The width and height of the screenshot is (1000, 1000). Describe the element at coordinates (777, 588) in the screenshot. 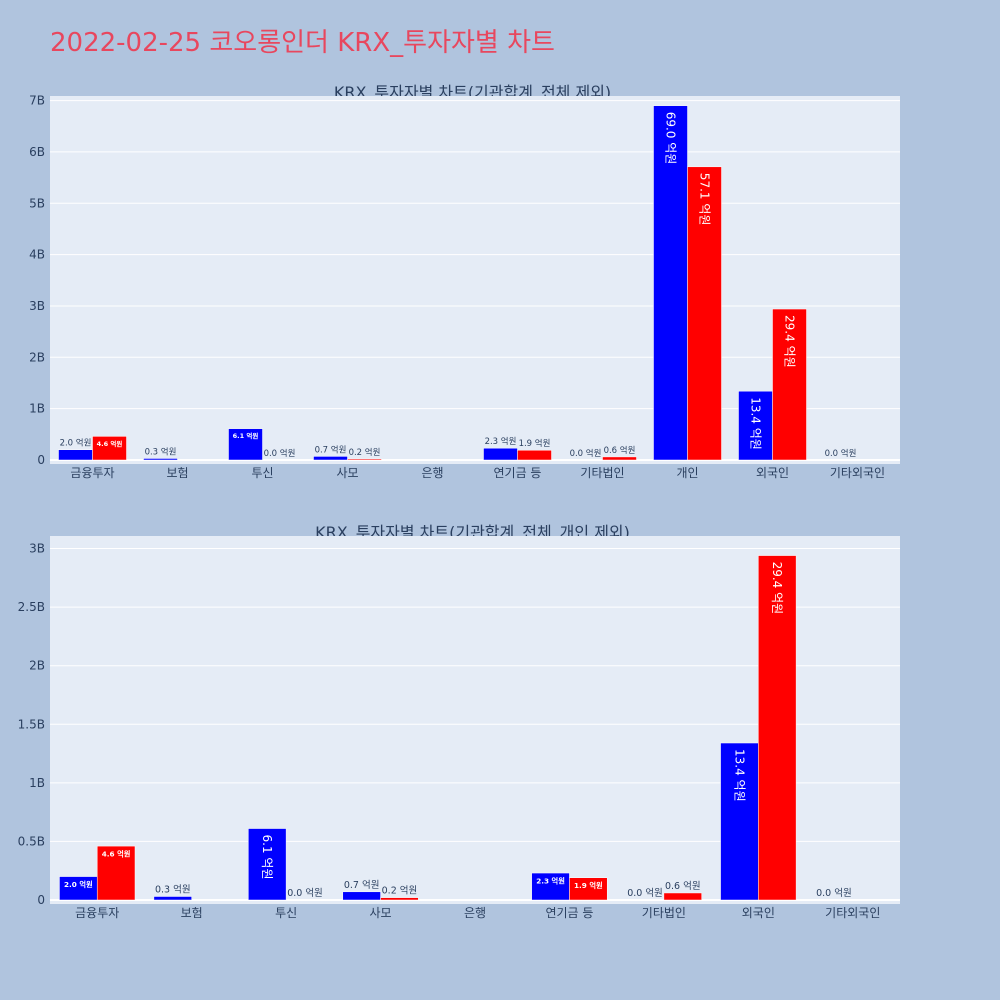

I see `bottom-data-label: 29.4 억원` at that location.